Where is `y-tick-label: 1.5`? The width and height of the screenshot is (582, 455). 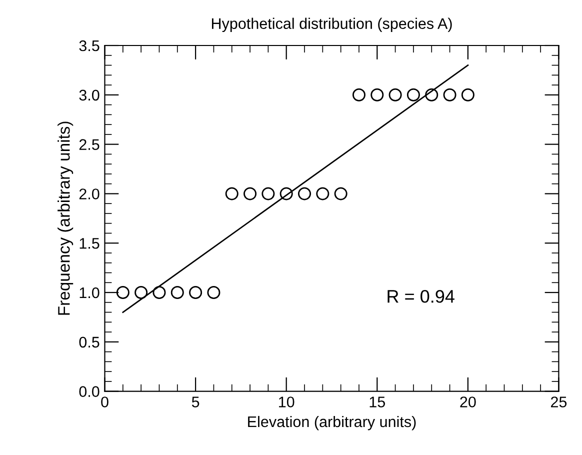
y-tick-label: 1.5 is located at coordinates (90, 243).